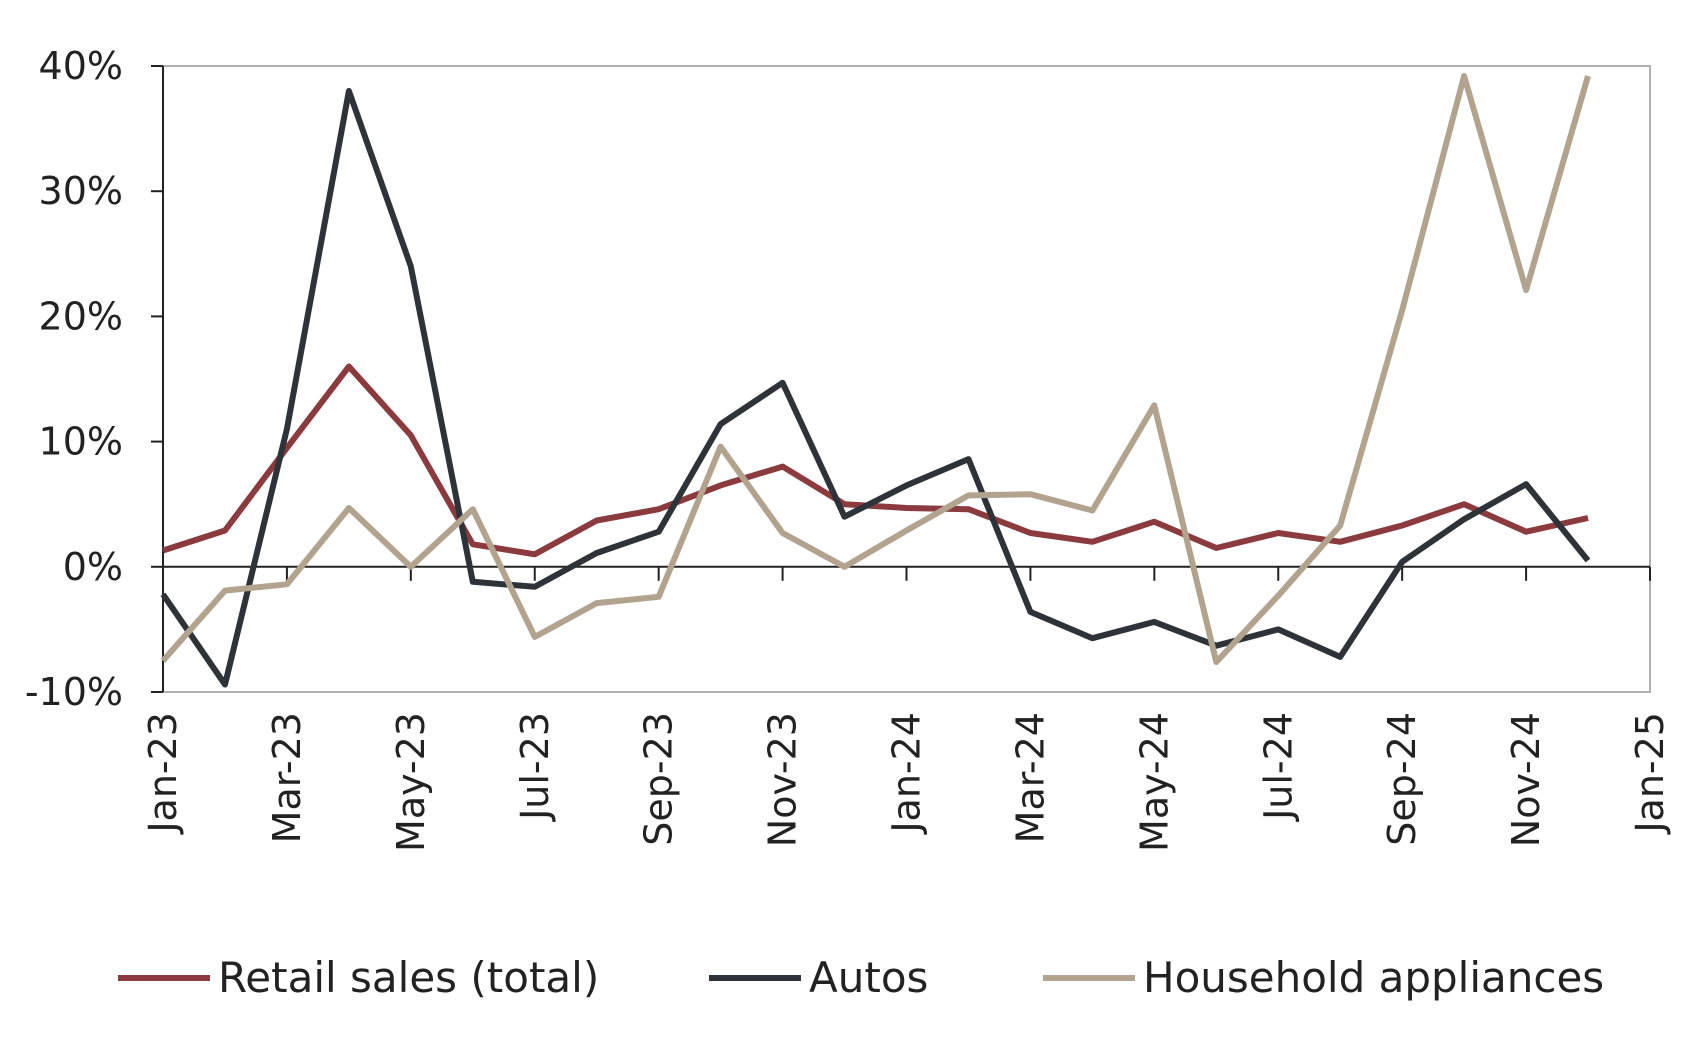 Image resolution: width=1690 pixels, height=1040 pixels. Describe the element at coordinates (1650, 773) in the screenshot. I see `x-tick-label: Jan-25` at that location.